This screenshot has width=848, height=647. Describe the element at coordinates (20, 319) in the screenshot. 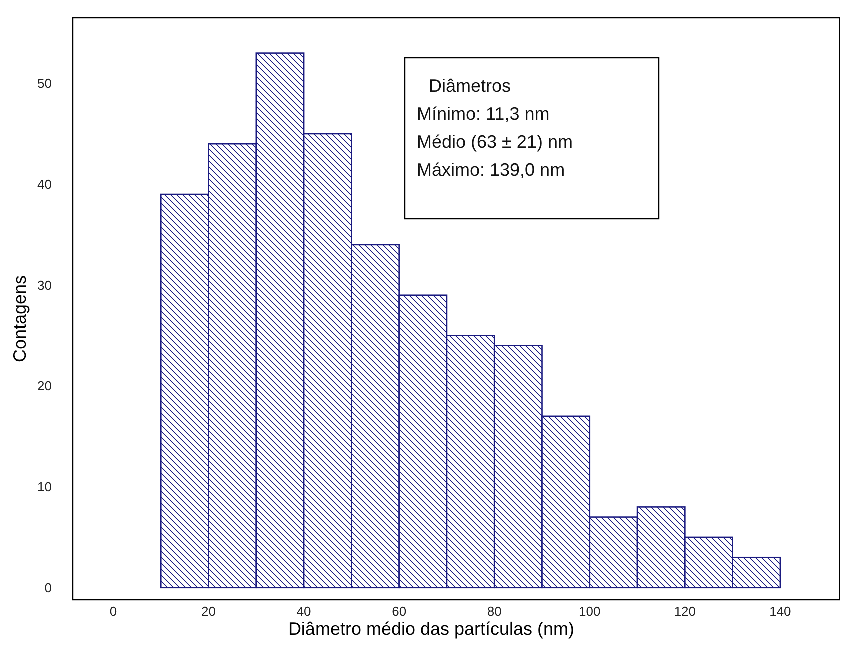

I see `y-axis-title: Contagens` at that location.